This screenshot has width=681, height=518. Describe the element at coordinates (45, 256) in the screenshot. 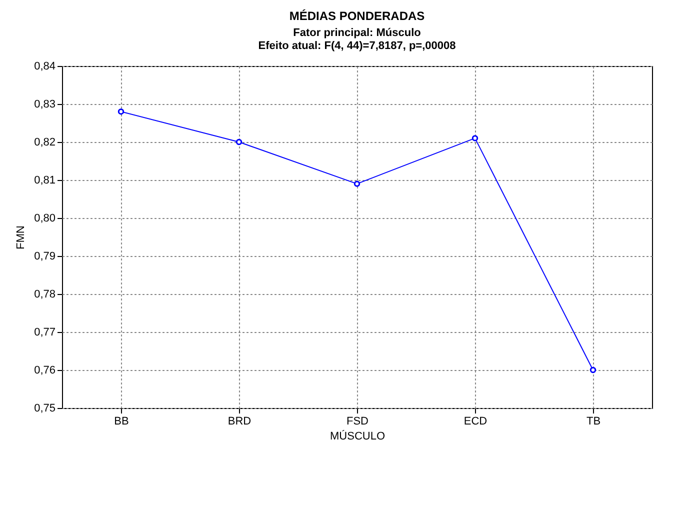

I see `y-tick-label: 0,79` at that location.